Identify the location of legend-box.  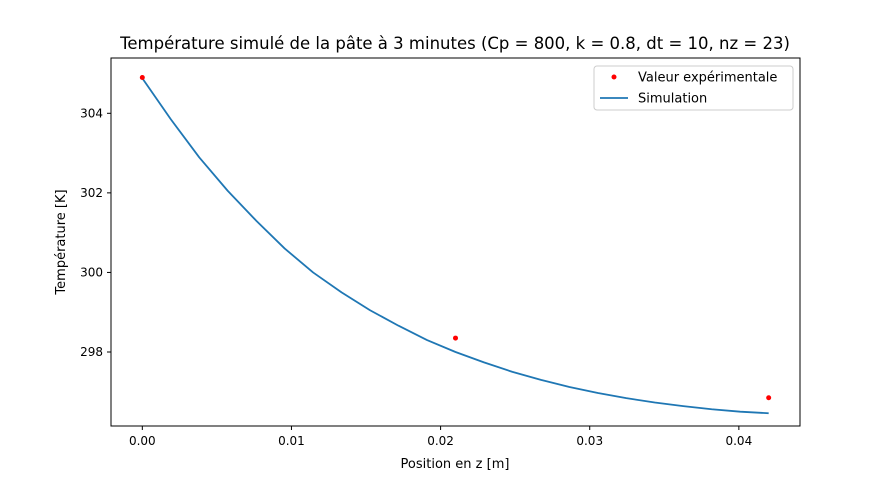
(693, 88).